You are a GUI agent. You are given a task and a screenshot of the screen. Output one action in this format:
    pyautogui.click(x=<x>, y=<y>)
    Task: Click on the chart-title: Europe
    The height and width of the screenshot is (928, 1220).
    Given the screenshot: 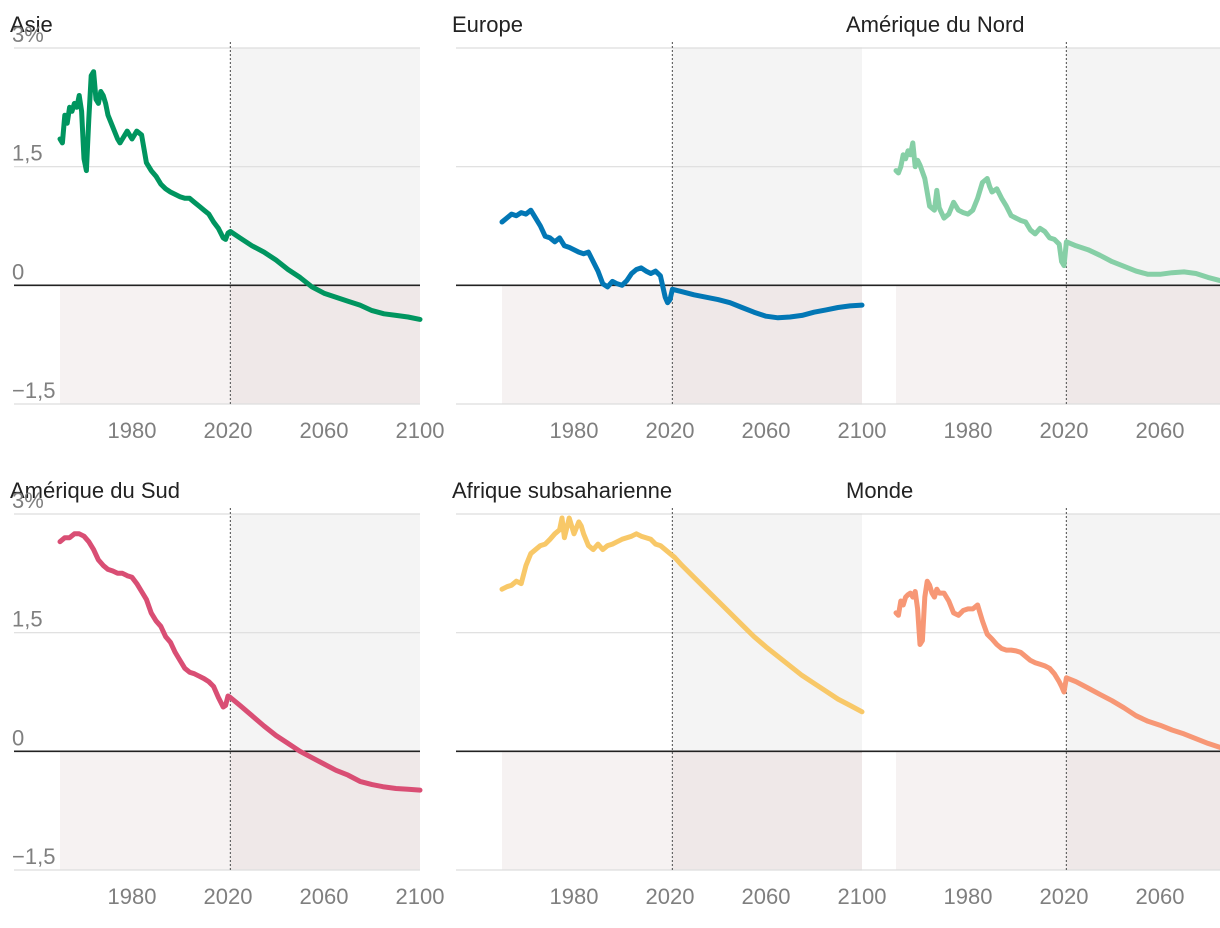 What is the action you would take?
    pyautogui.click(x=487, y=24)
    